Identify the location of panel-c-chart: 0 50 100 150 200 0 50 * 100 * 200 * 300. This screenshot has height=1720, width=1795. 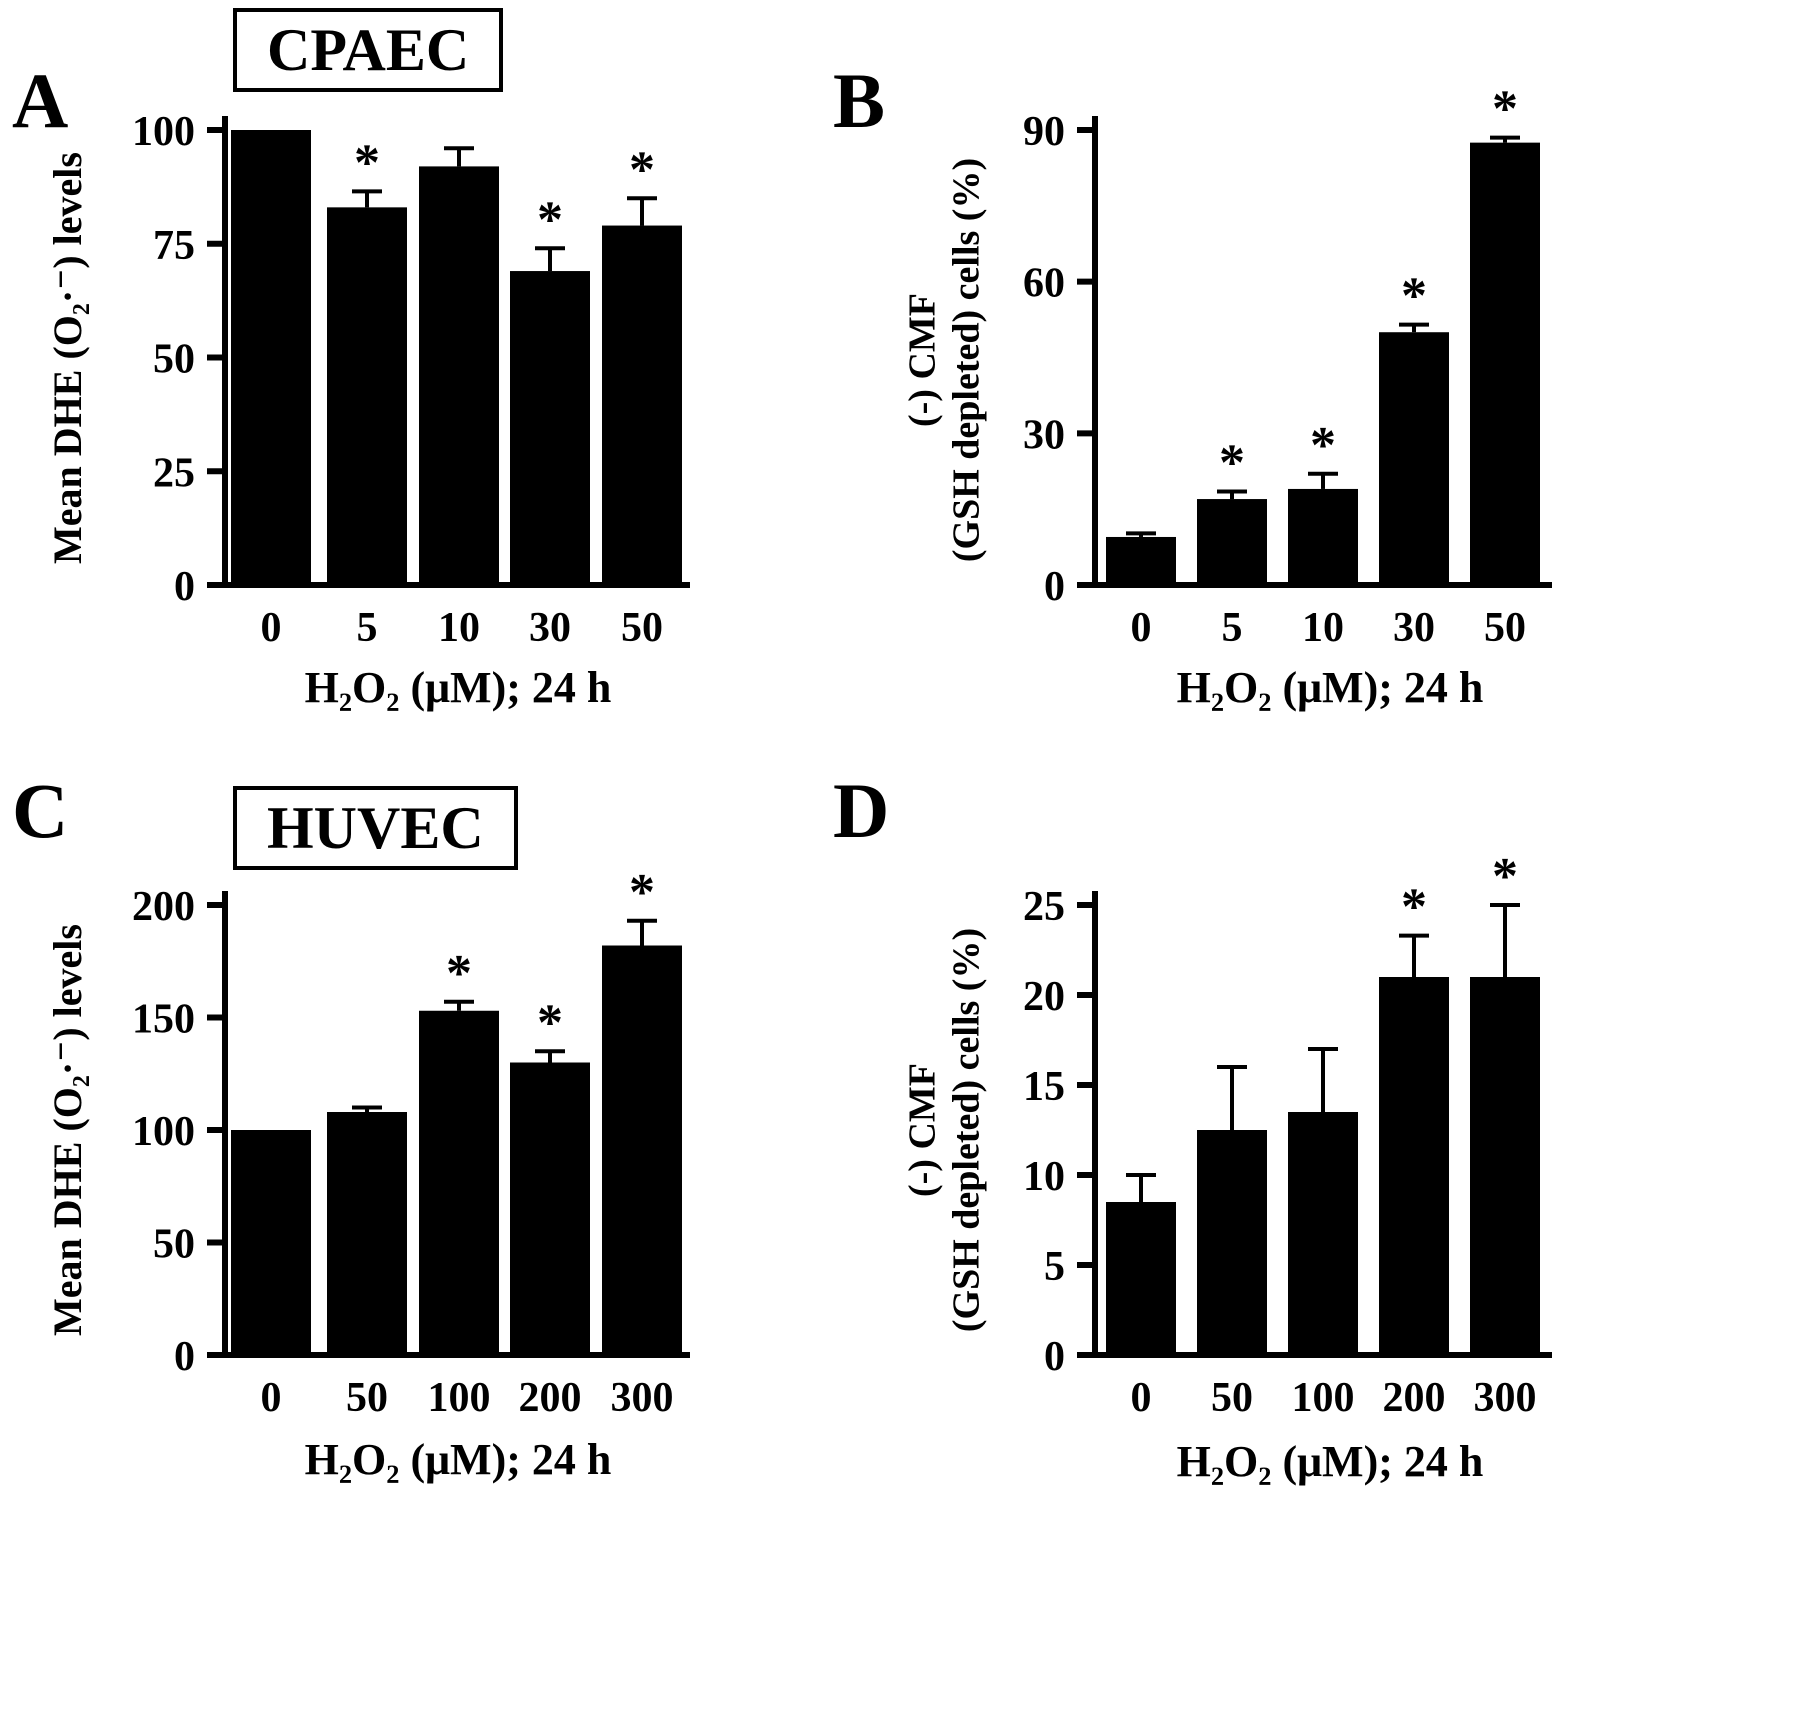
(411, 1142).